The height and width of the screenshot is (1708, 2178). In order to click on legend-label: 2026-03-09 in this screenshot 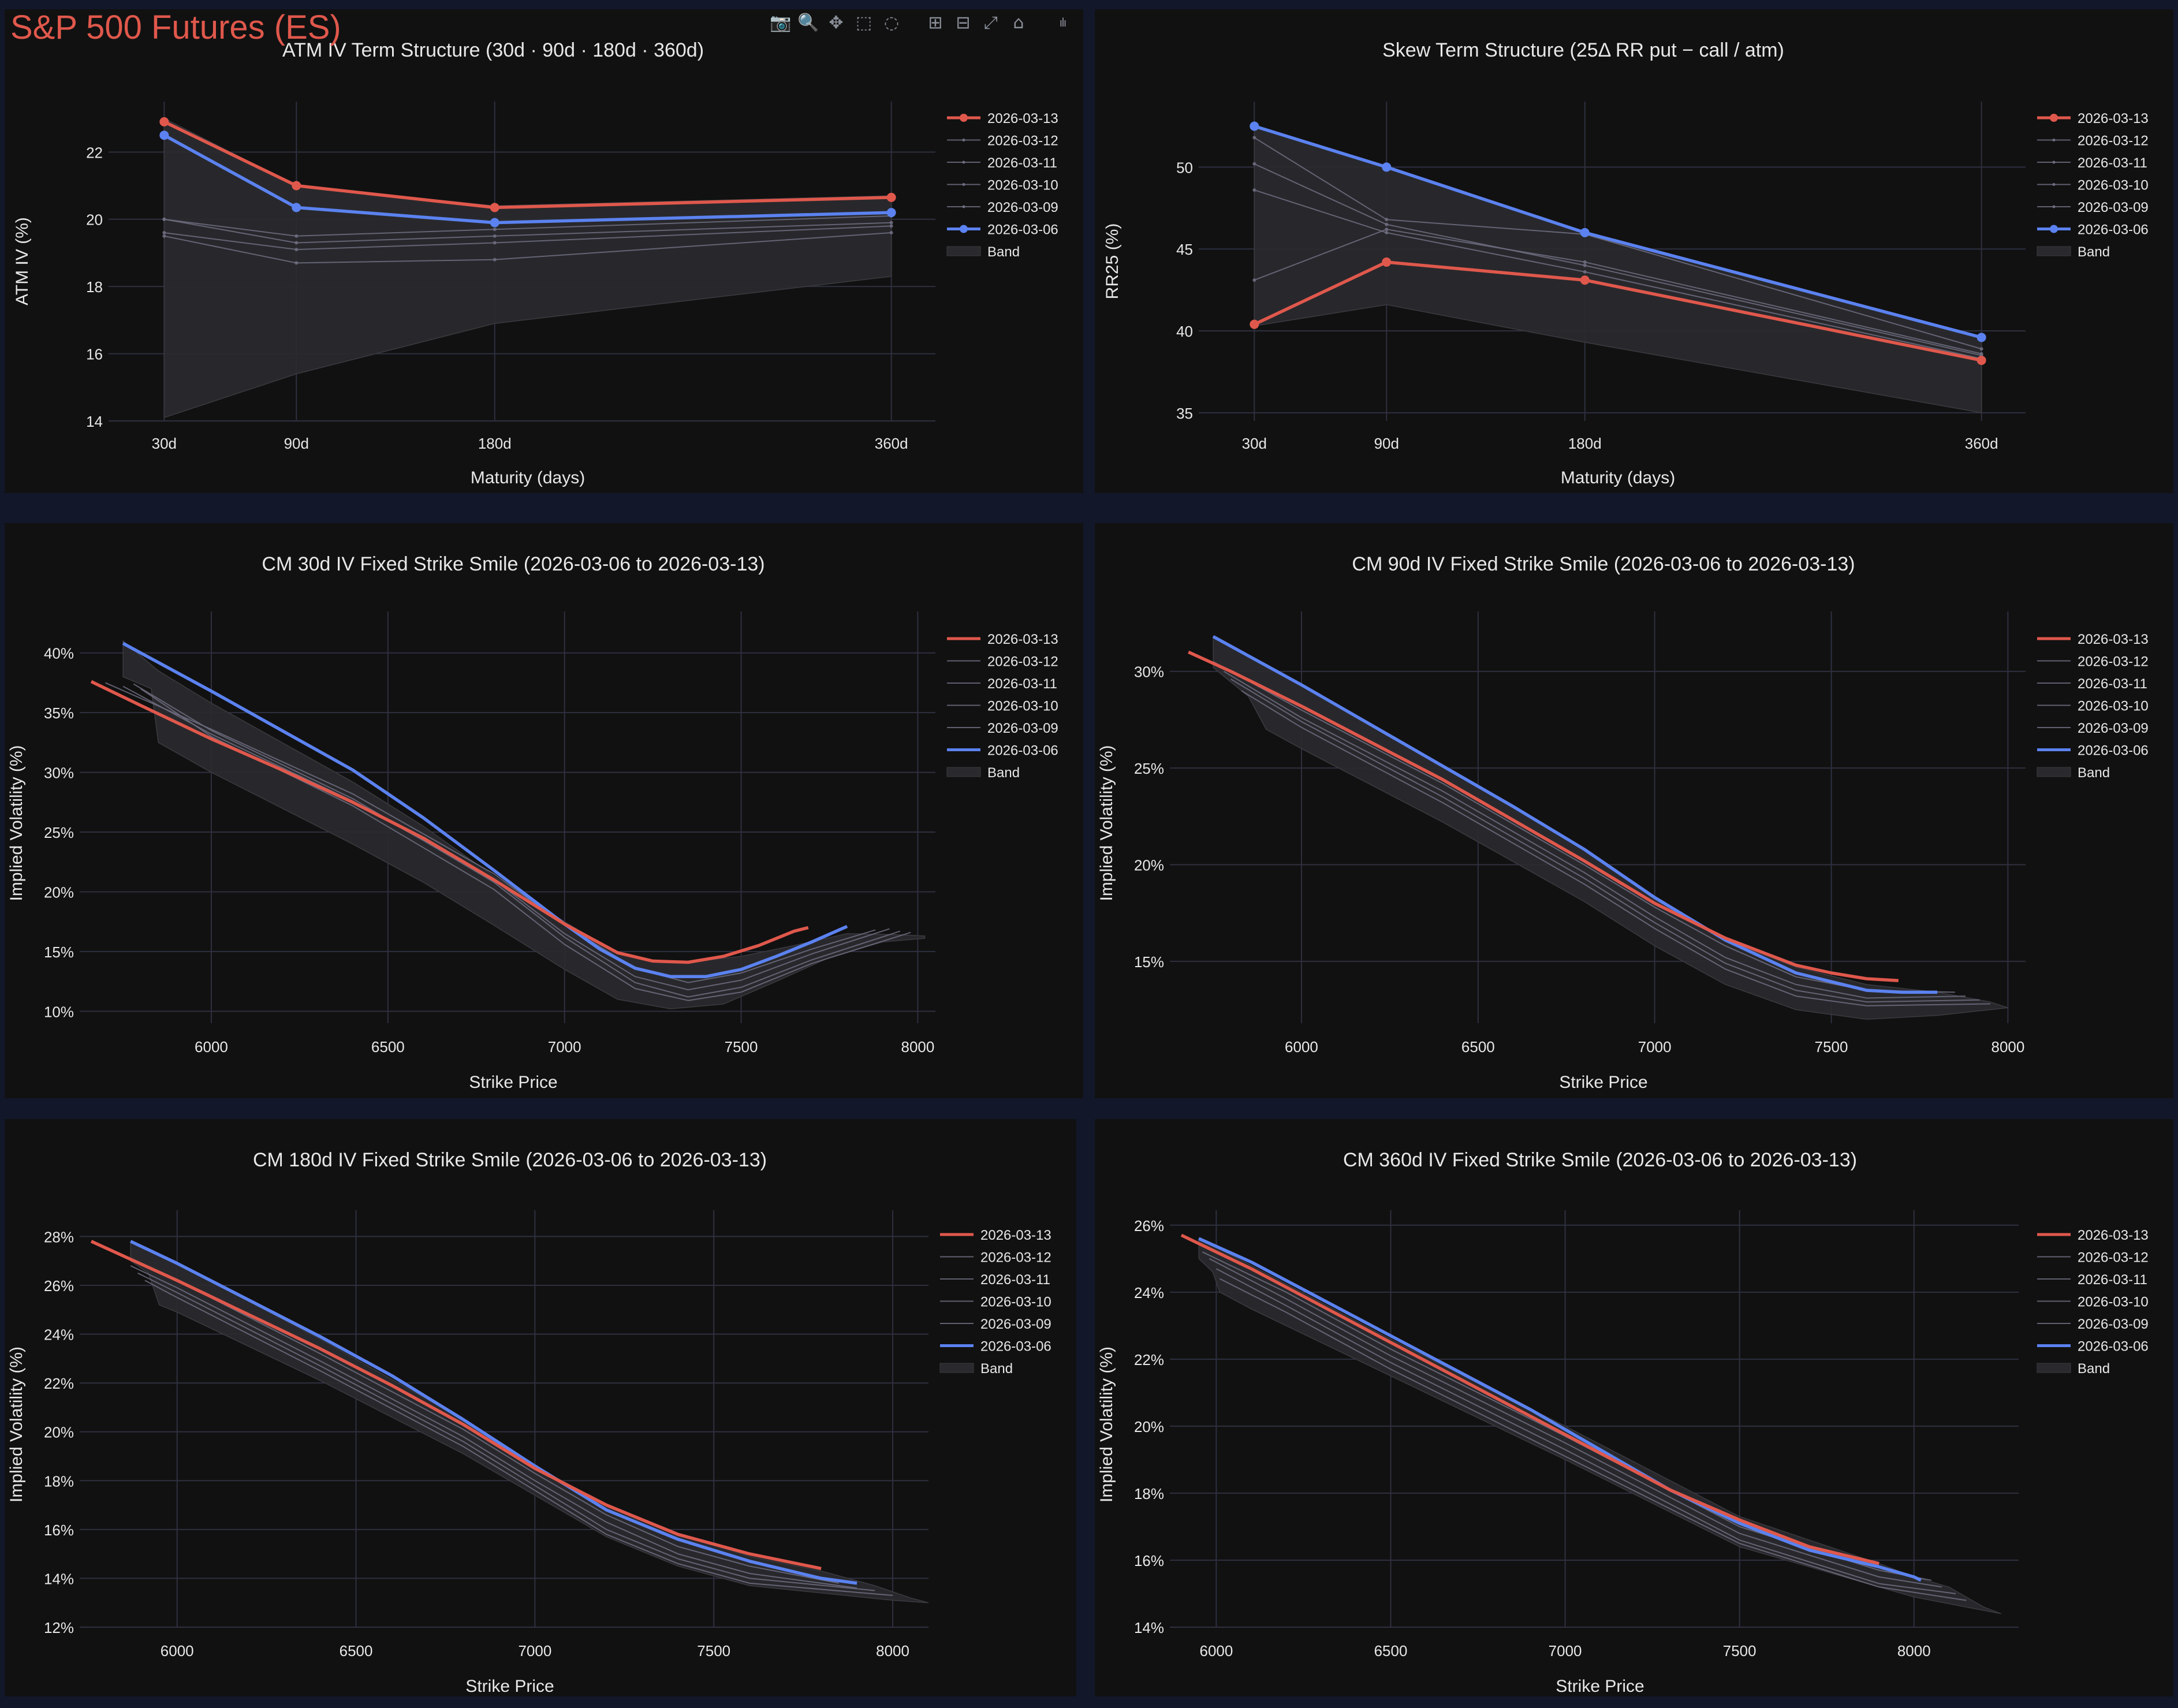, I will do `click(1022, 207)`.